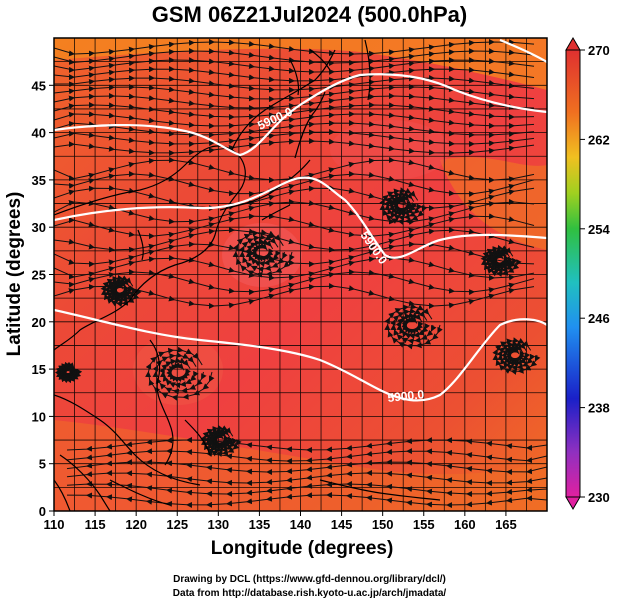 The image size is (619, 605). What do you see at coordinates (280, 521) in the screenshot?
I see `x-axis-ticks: 110 115 120 125 130 135 140 145 150 155 160 165` at bounding box center [280, 521].